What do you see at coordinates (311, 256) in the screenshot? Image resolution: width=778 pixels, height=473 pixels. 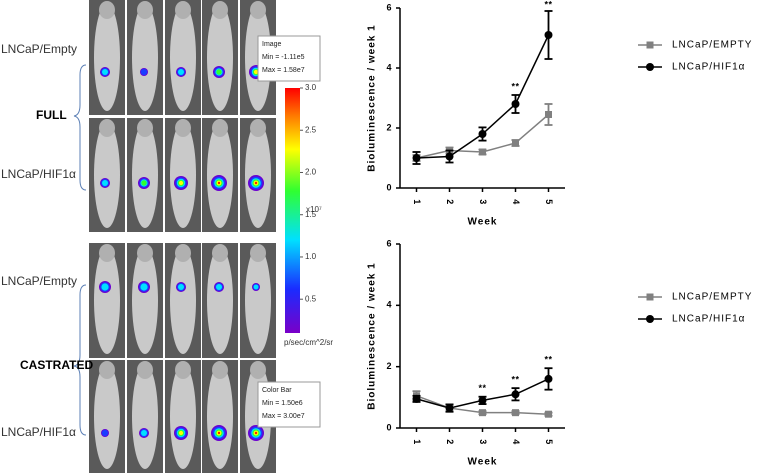 I see `colorbar-tick-label: 1.0` at bounding box center [311, 256].